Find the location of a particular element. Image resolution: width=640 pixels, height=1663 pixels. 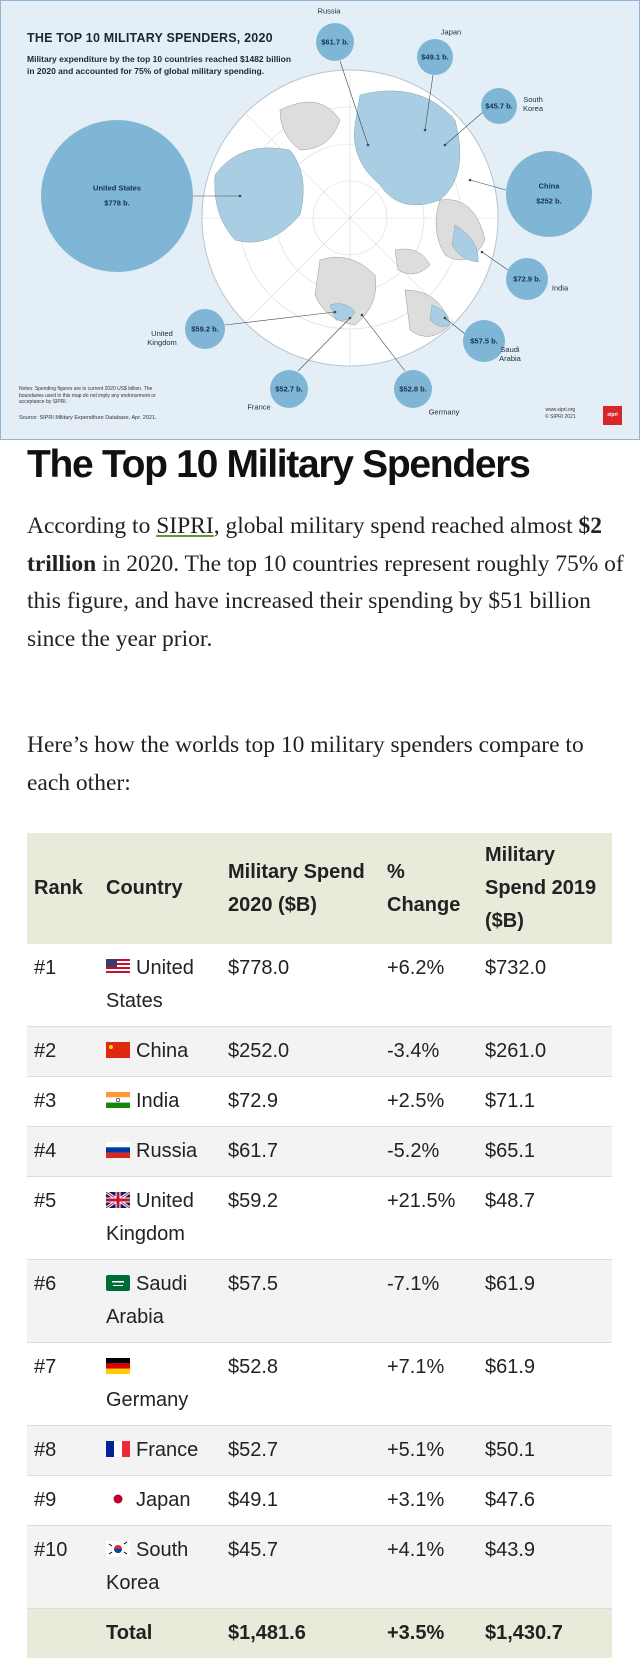

table-cell: +21.5% is located at coordinates (429, 1218).